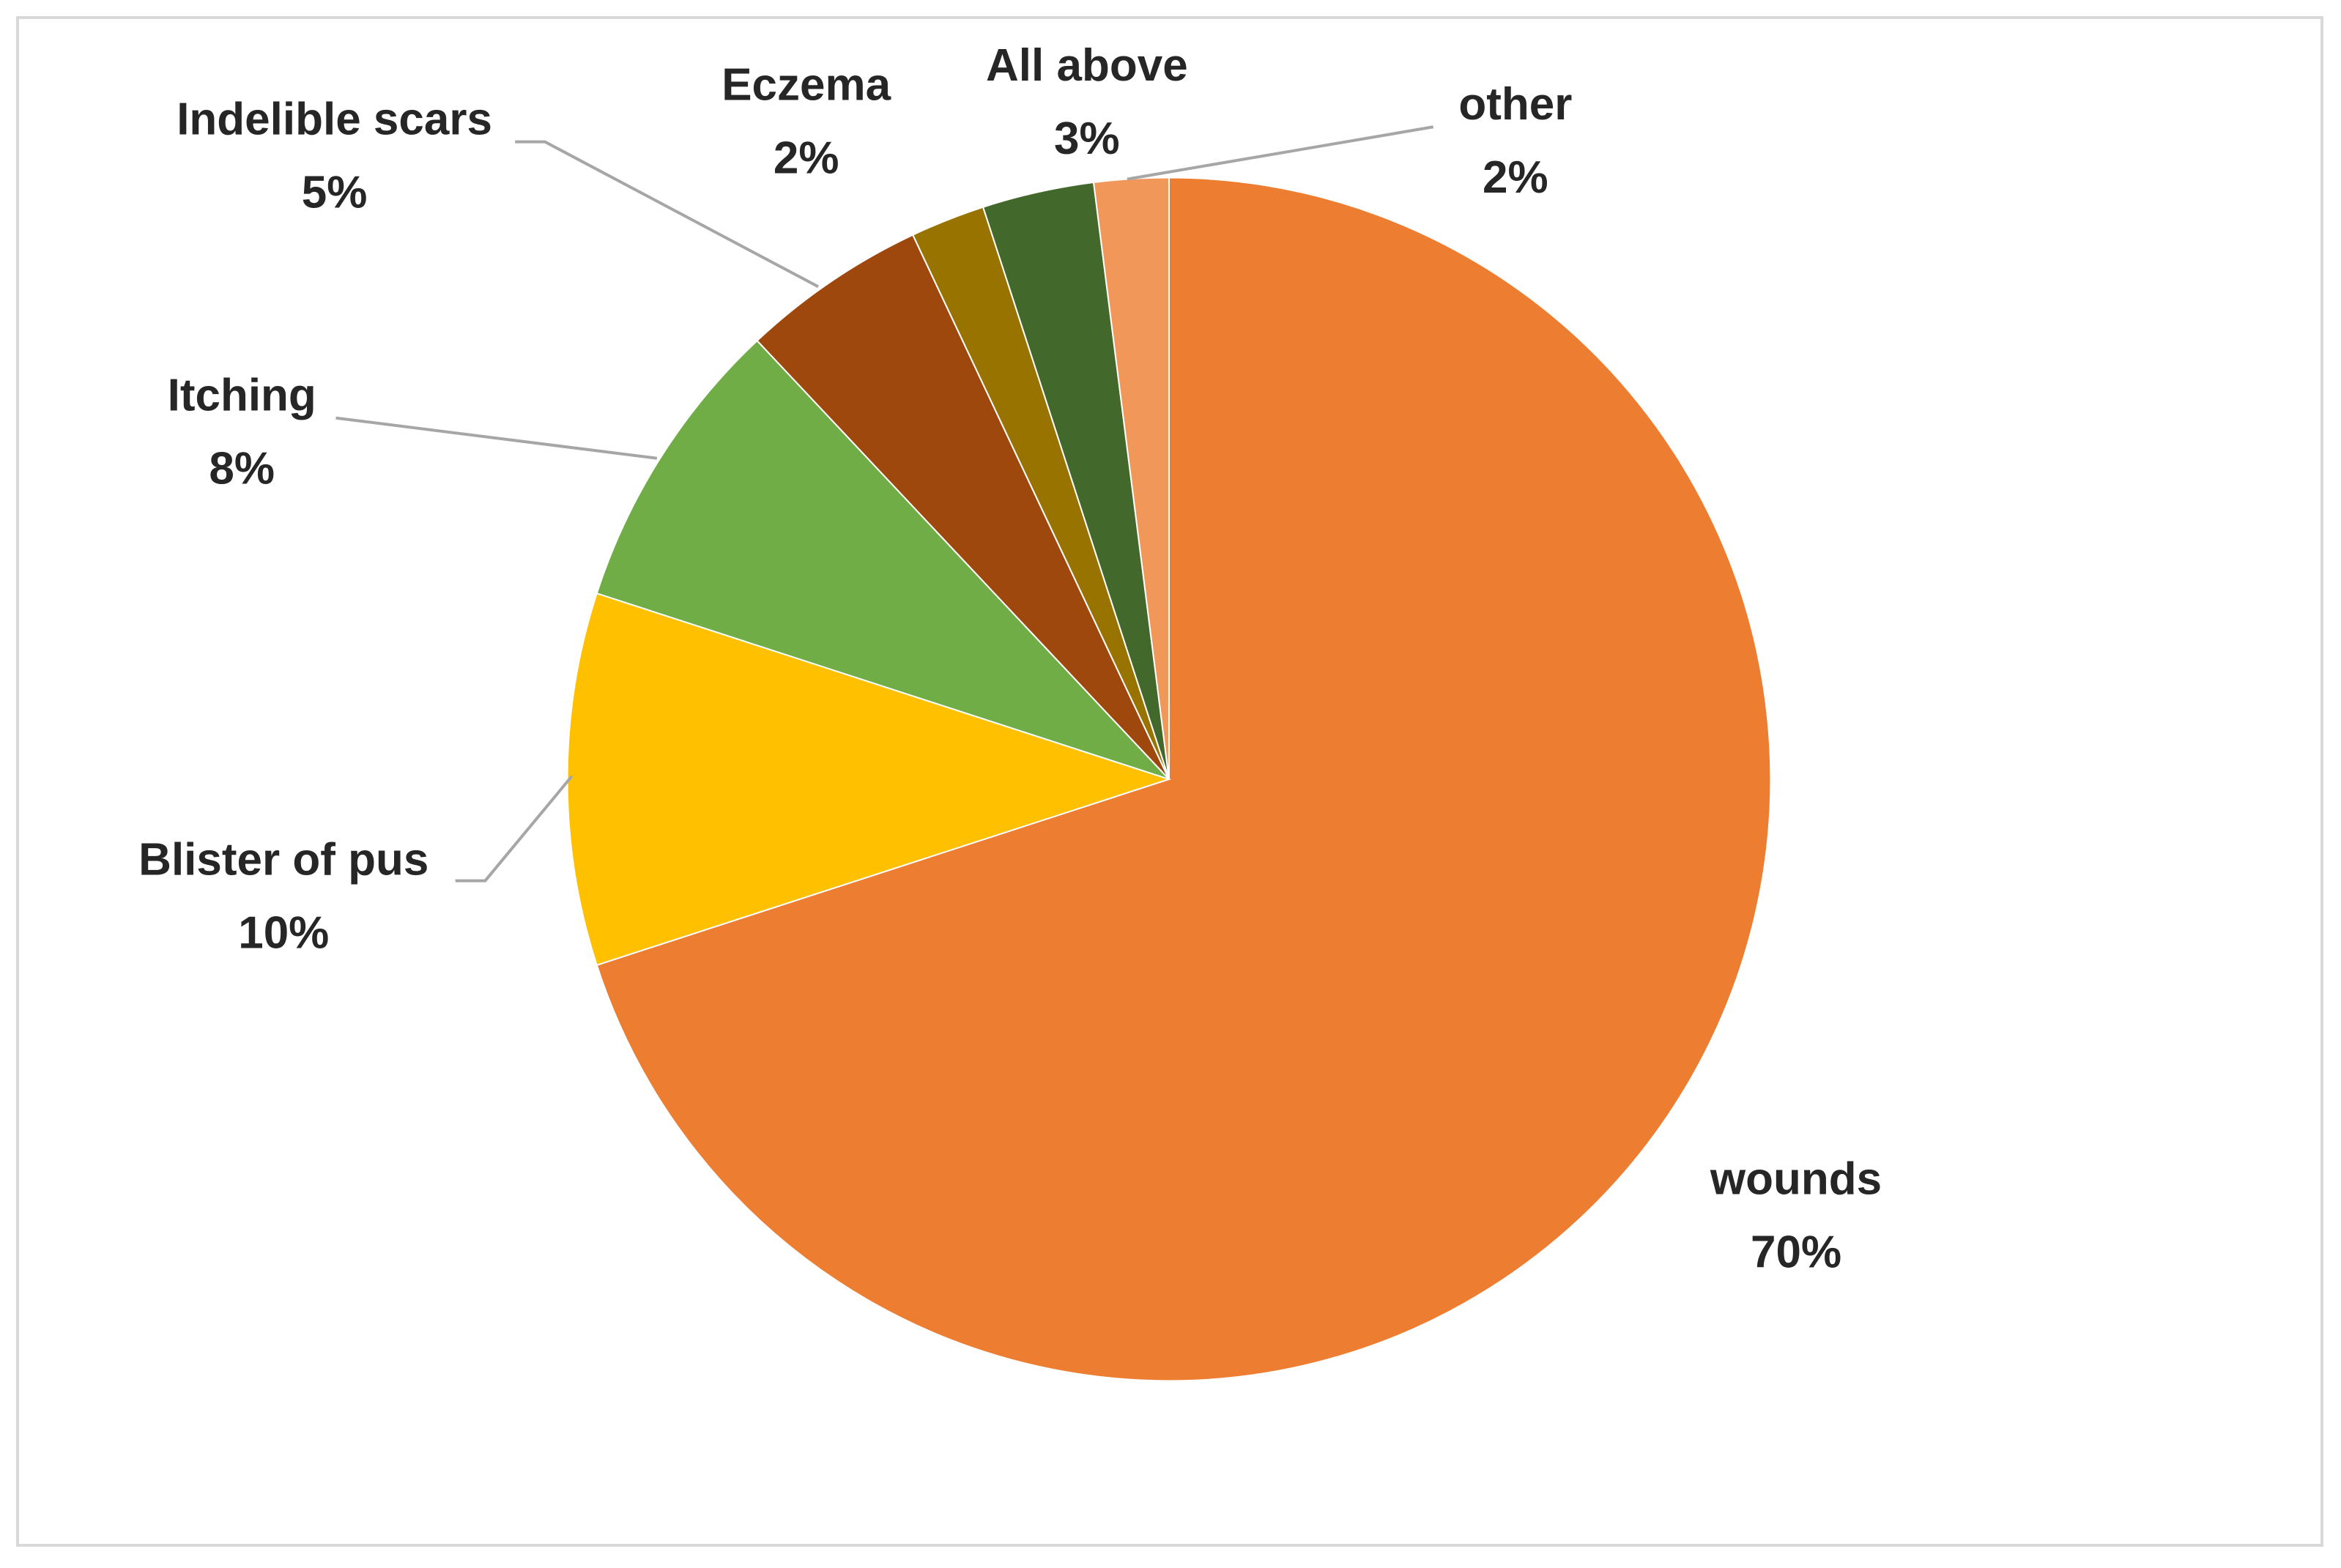  I want to click on slice-label: Itching, so click(242, 396).